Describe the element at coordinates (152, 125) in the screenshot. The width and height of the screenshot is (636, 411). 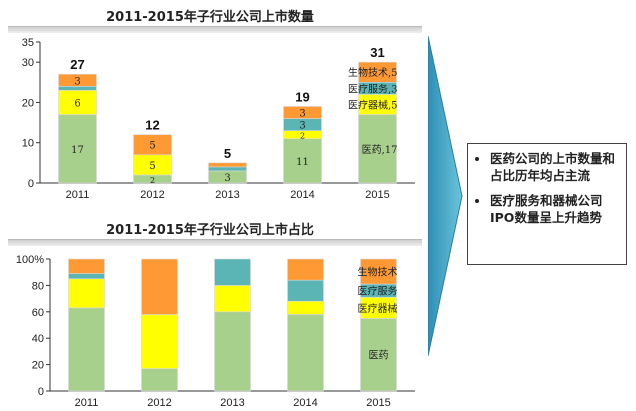
I see `total-label: 12` at that location.